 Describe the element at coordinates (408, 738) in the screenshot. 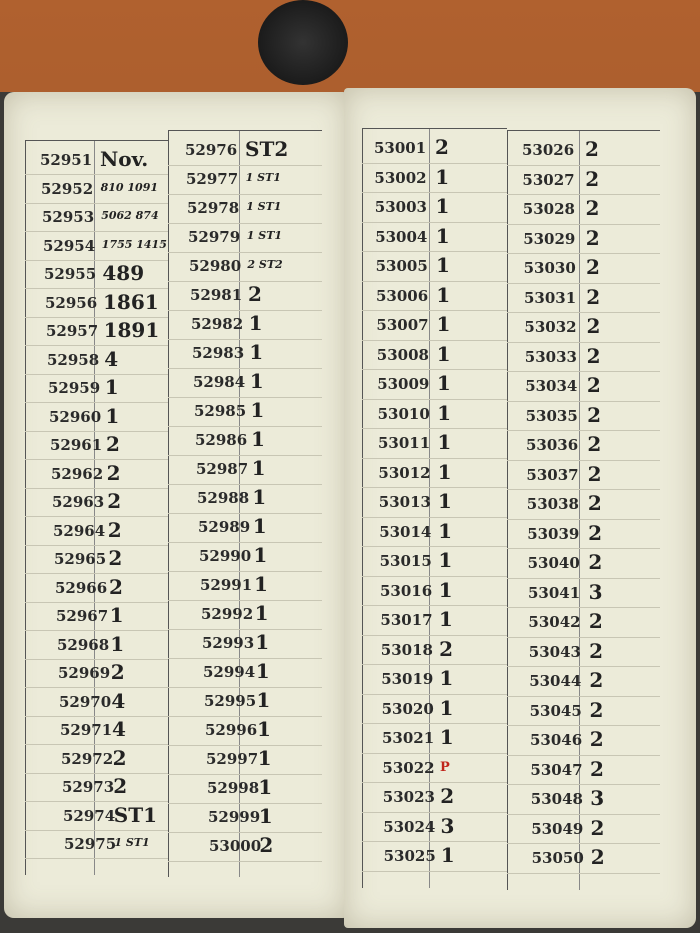

I see `entry-number: 53021` at that location.